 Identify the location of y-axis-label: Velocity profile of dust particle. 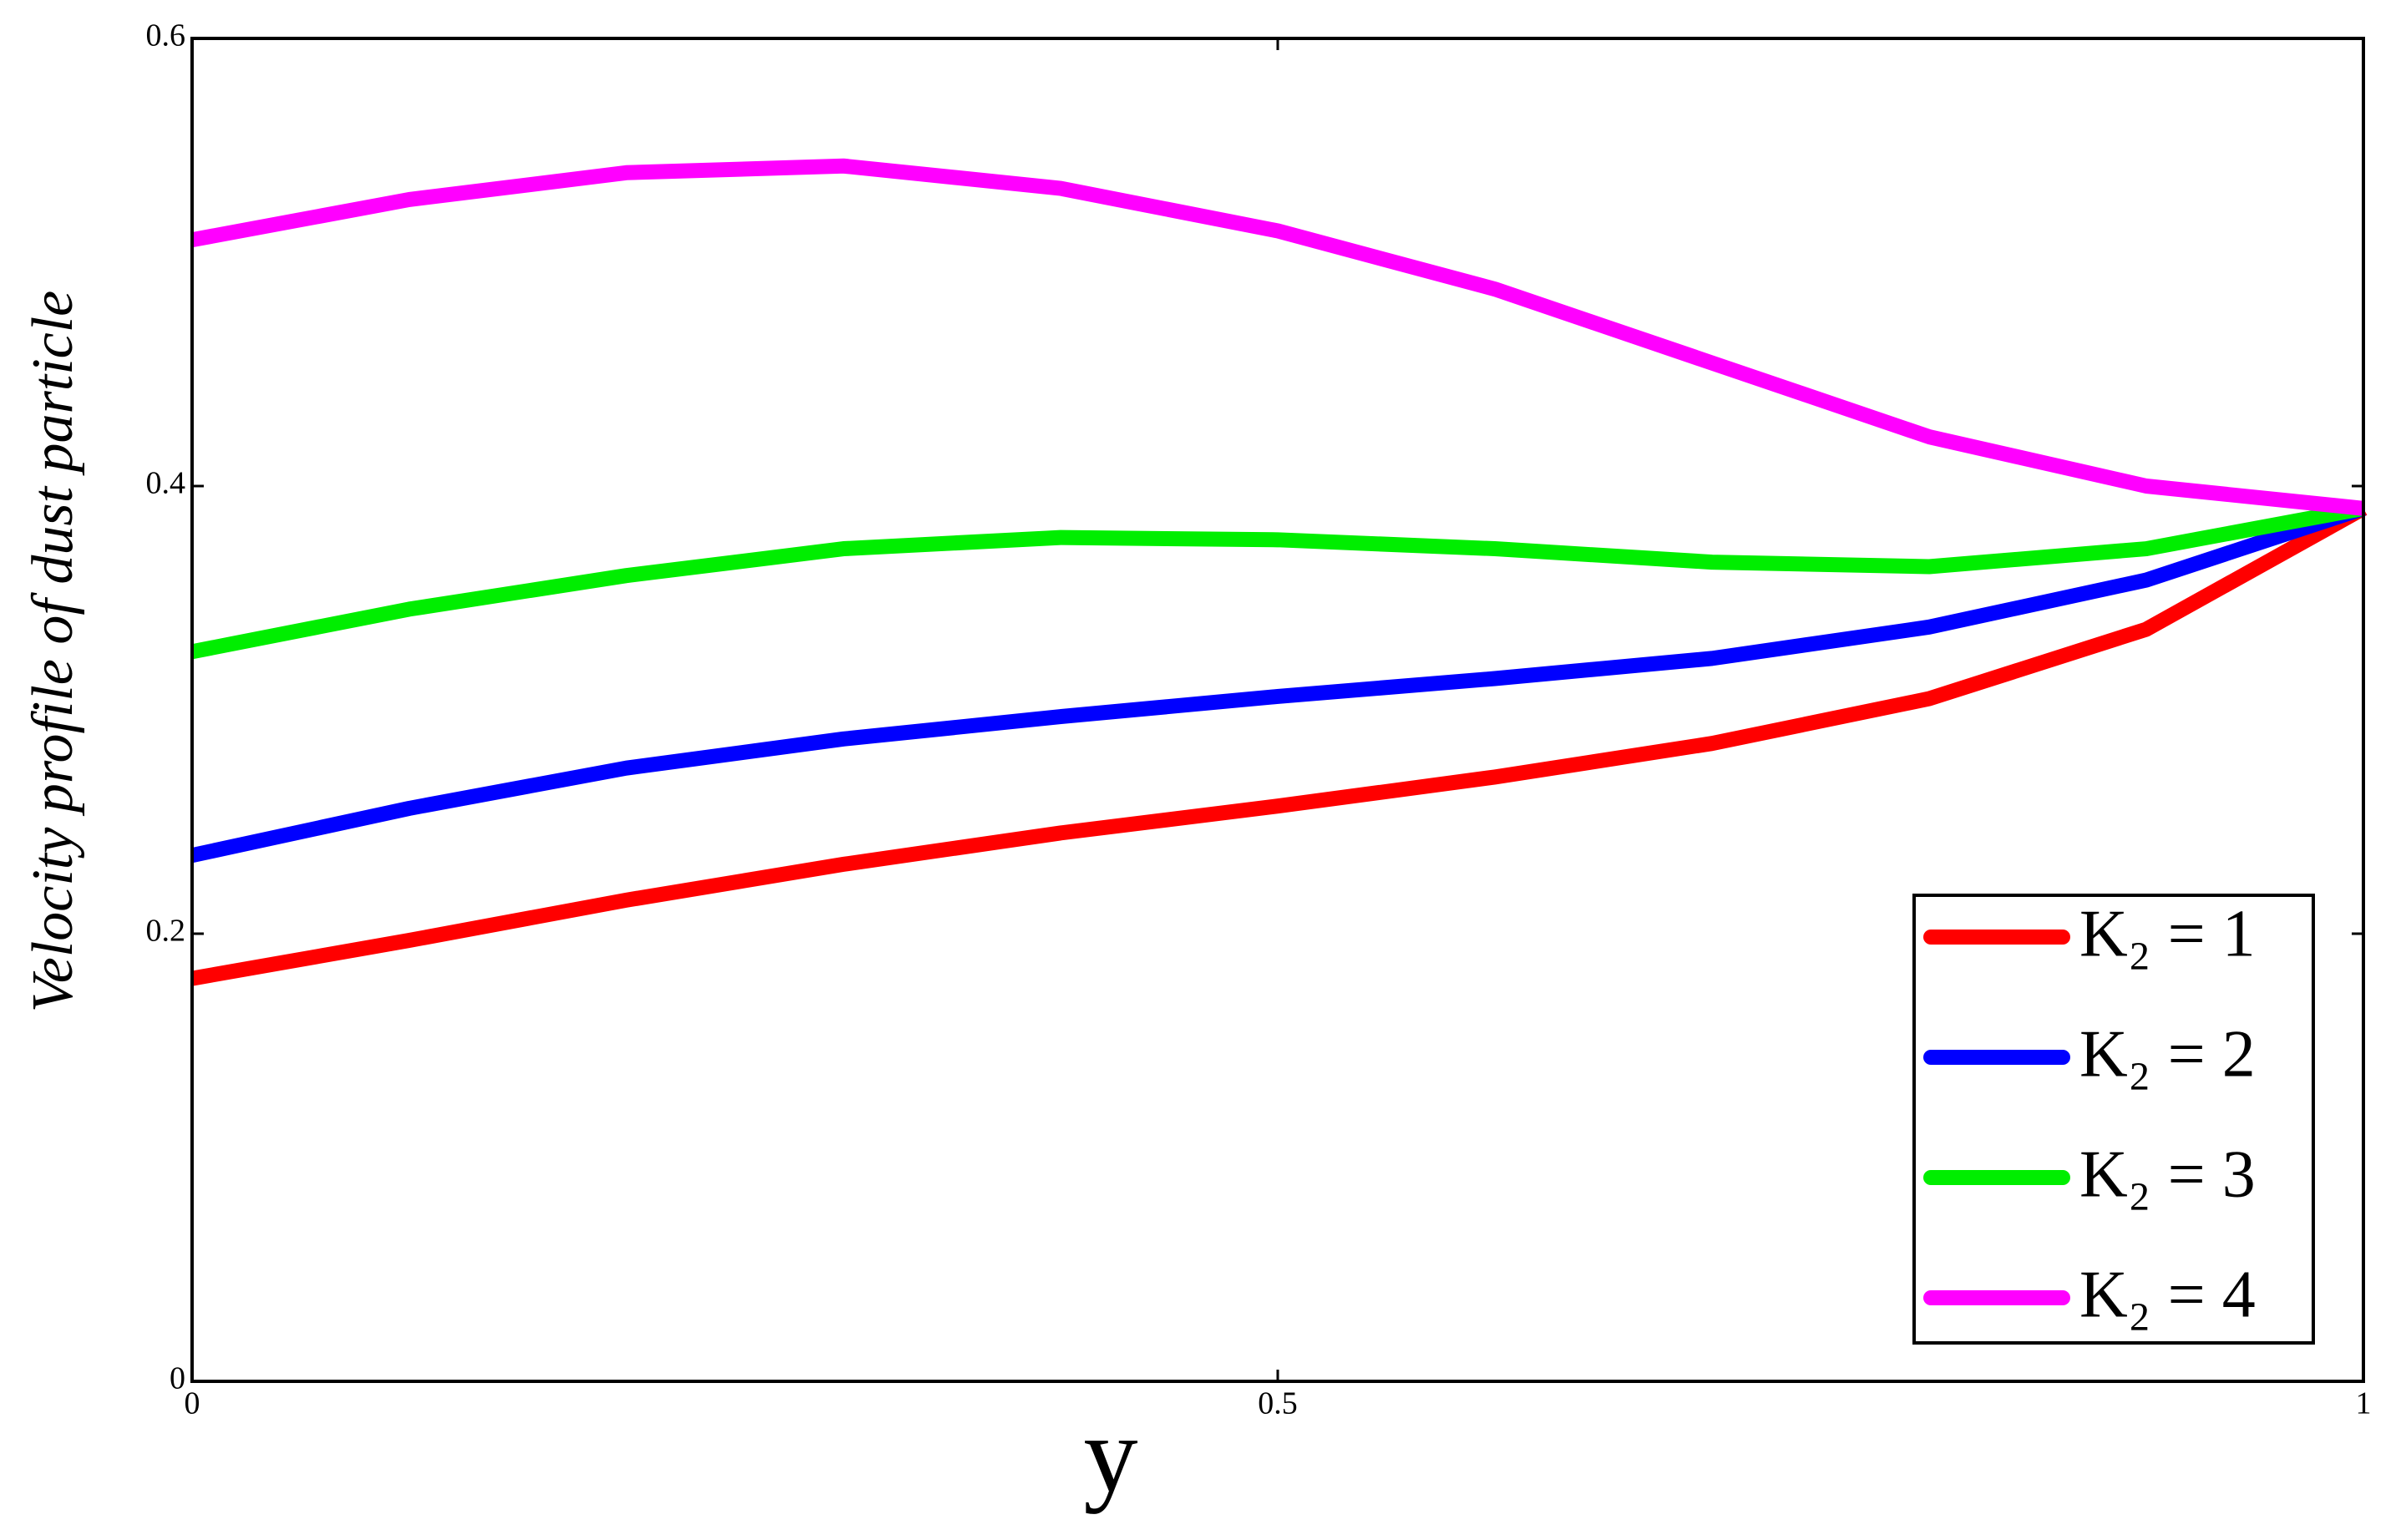
(53, 652).